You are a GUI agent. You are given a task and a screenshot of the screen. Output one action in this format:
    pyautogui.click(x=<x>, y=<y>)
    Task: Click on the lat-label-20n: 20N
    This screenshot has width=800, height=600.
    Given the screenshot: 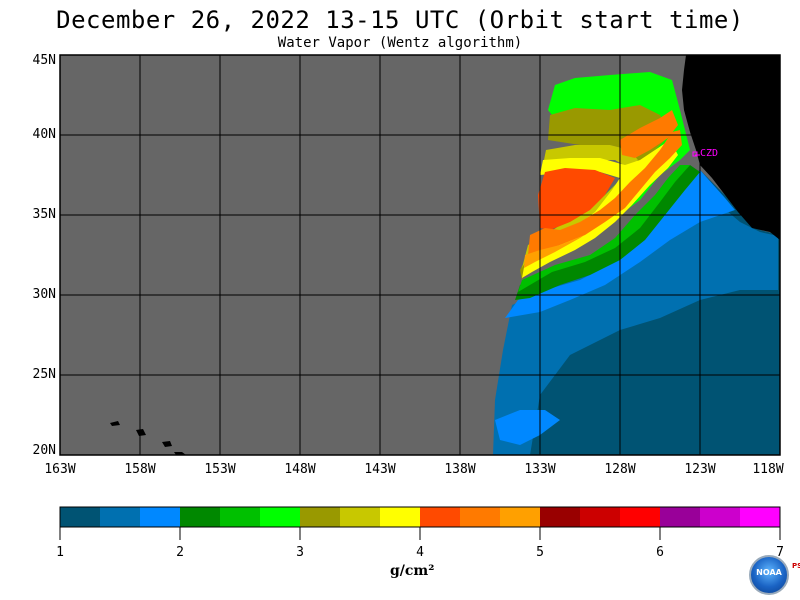 What is the action you would take?
    pyautogui.click(x=44, y=450)
    